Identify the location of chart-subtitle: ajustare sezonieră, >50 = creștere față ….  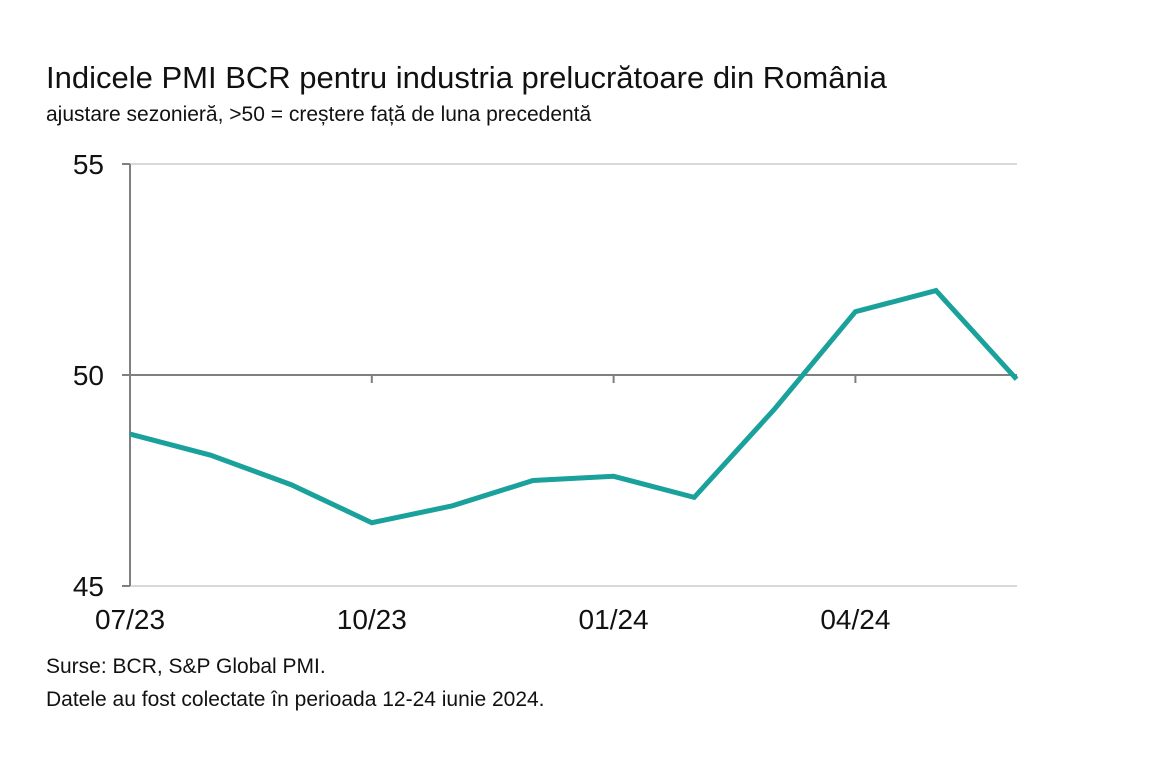
(319, 114).